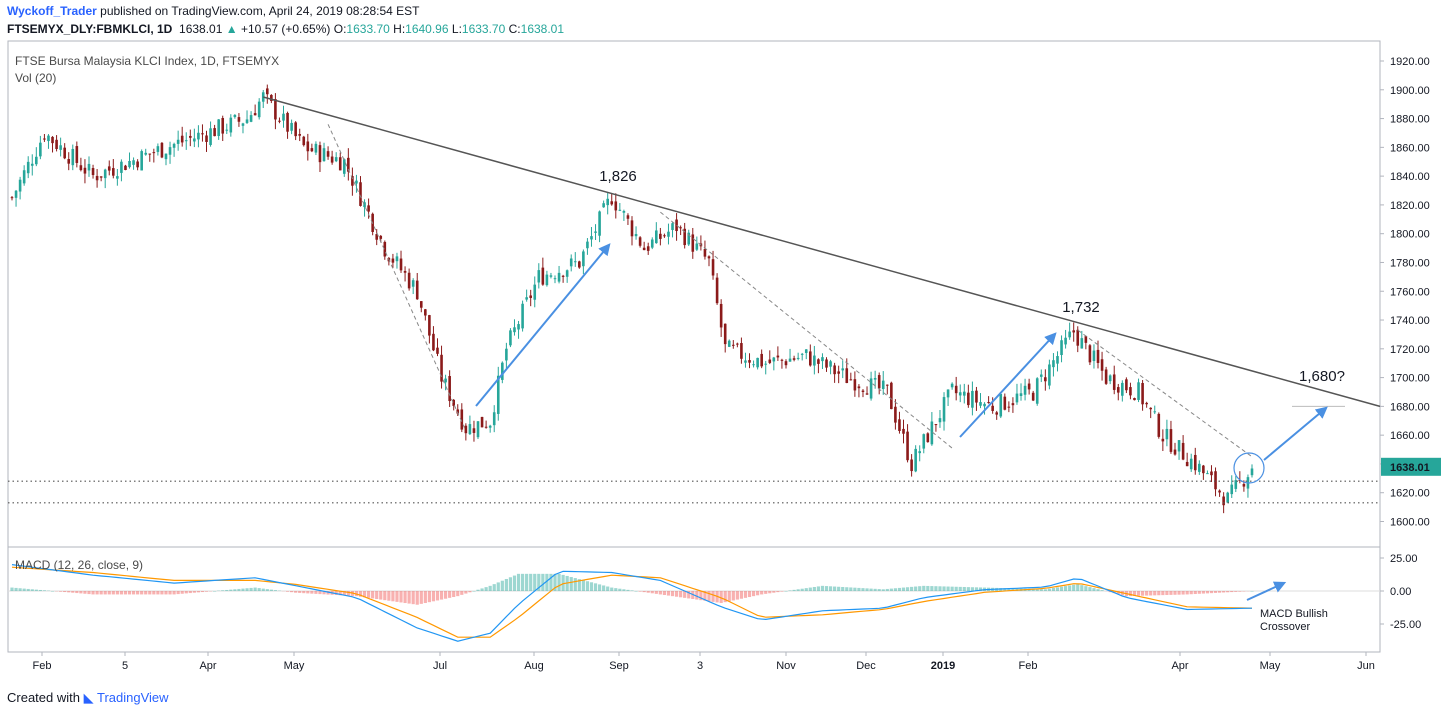 The image size is (1444, 715). What do you see at coordinates (1410, 379) in the screenshot?
I see `price-tick-label: 1700.00` at bounding box center [1410, 379].